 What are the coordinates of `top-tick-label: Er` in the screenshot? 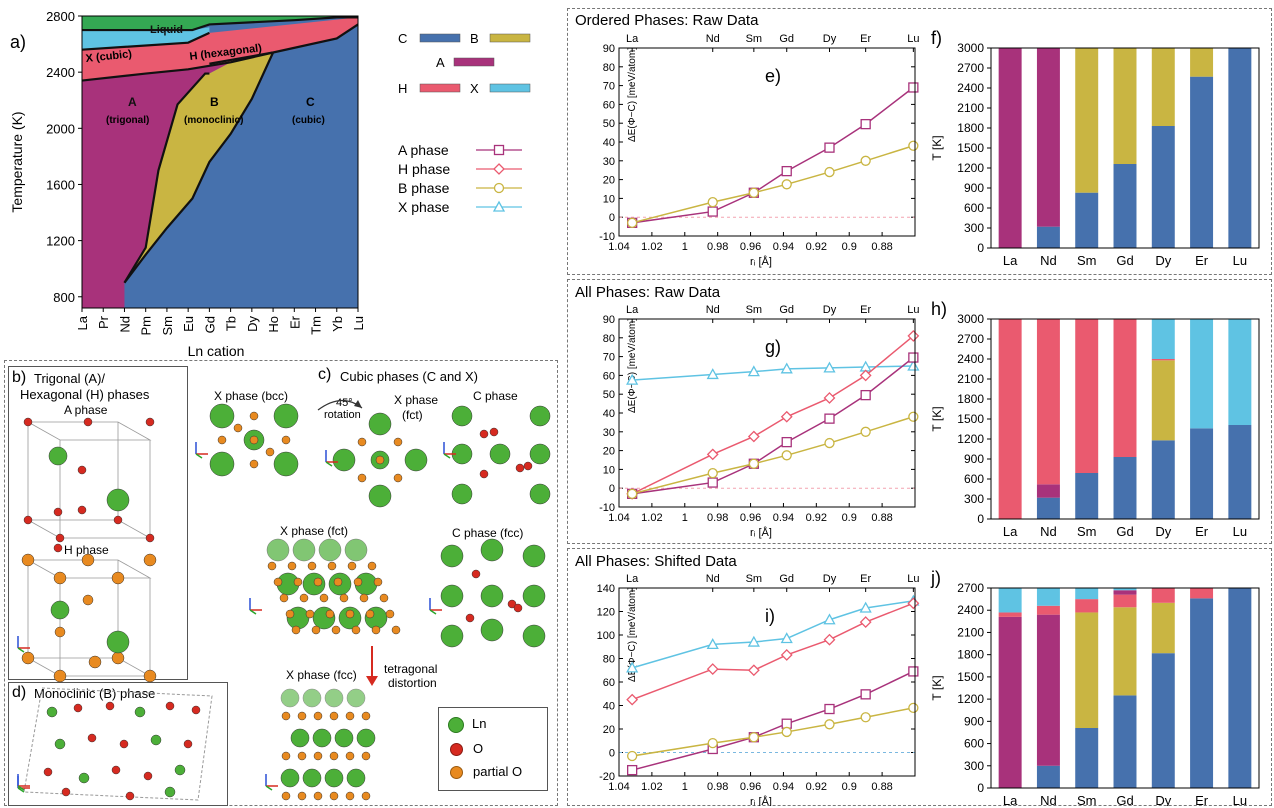 It's located at (865, 310).